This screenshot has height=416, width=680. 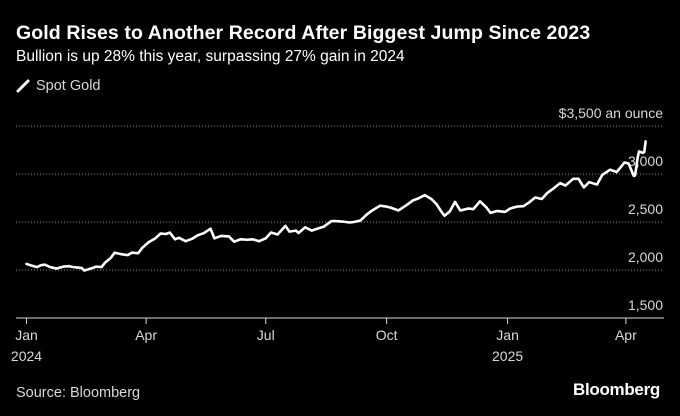 I want to click on legend-label: Spot Gold, so click(x=68, y=86).